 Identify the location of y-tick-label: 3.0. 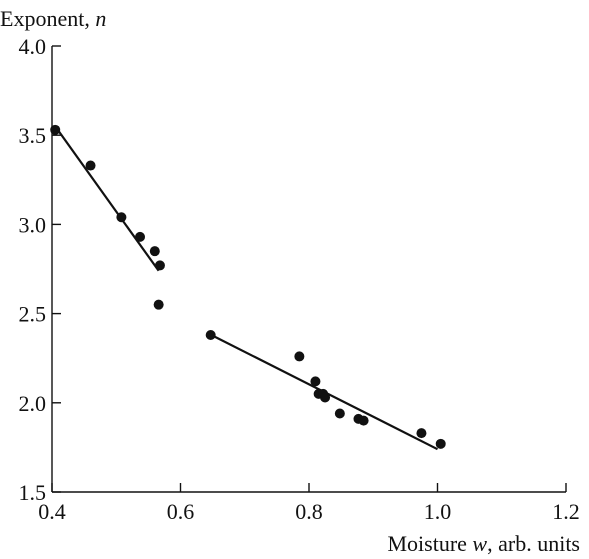
(33, 224).